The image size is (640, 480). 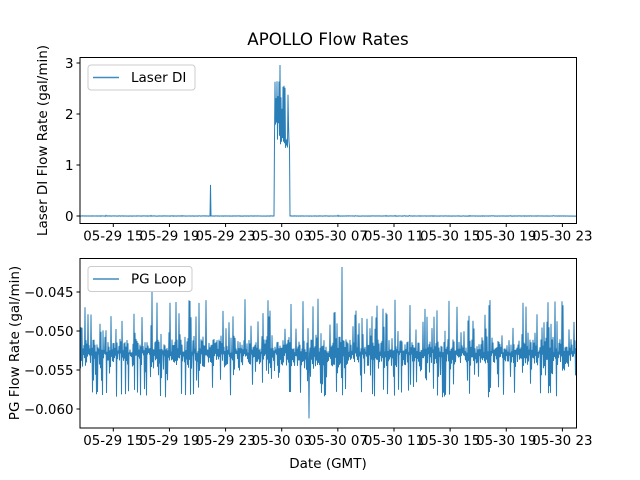 I want to click on legend-label-laser-di: Laser DI, so click(x=158, y=78).